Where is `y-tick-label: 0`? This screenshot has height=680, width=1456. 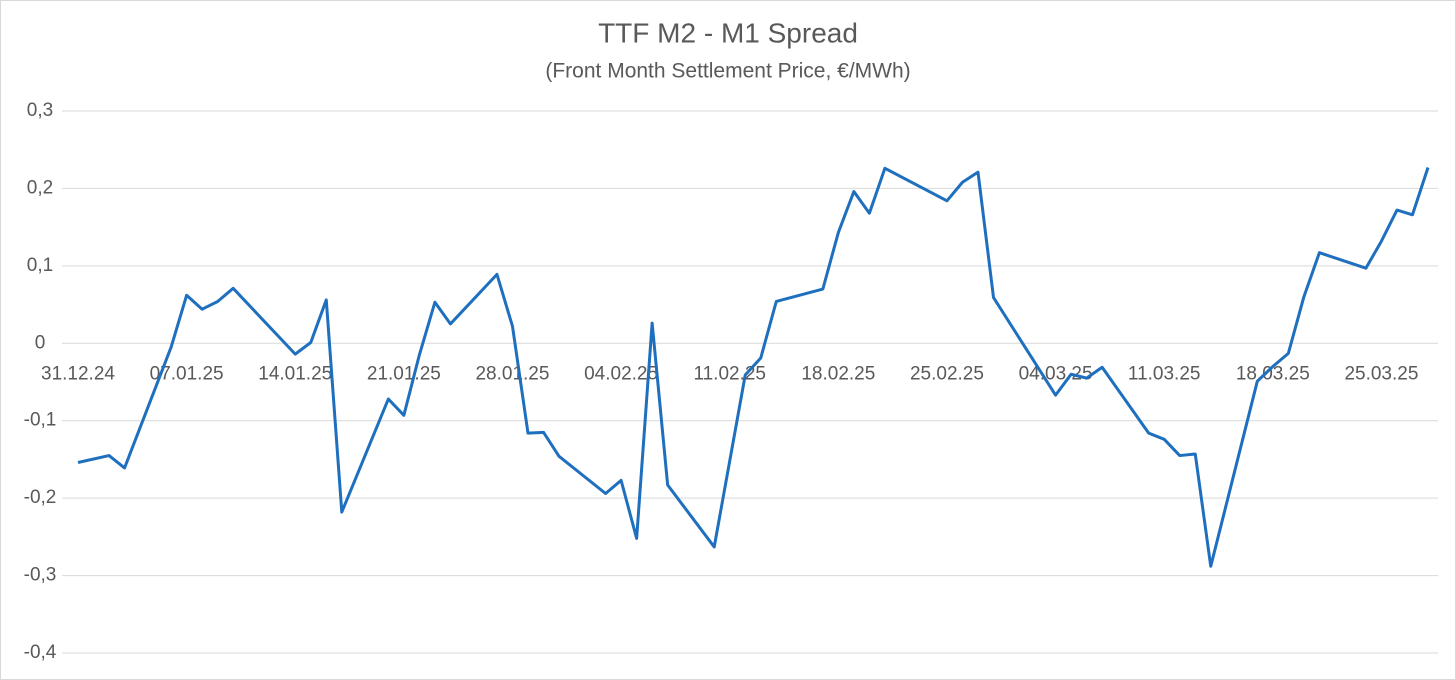 y-tick-label: 0 is located at coordinates (40, 342).